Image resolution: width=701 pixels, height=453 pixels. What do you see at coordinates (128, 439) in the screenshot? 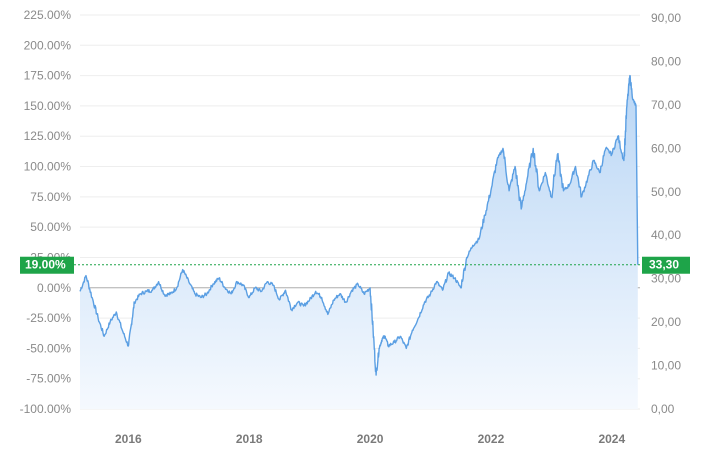
I see `x-axis-tick-label: 2016` at bounding box center [128, 439].